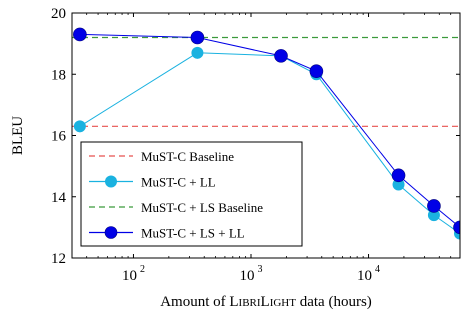  What do you see at coordinates (59, 137) in the screenshot?
I see `y-tick-label: 16` at bounding box center [59, 137].